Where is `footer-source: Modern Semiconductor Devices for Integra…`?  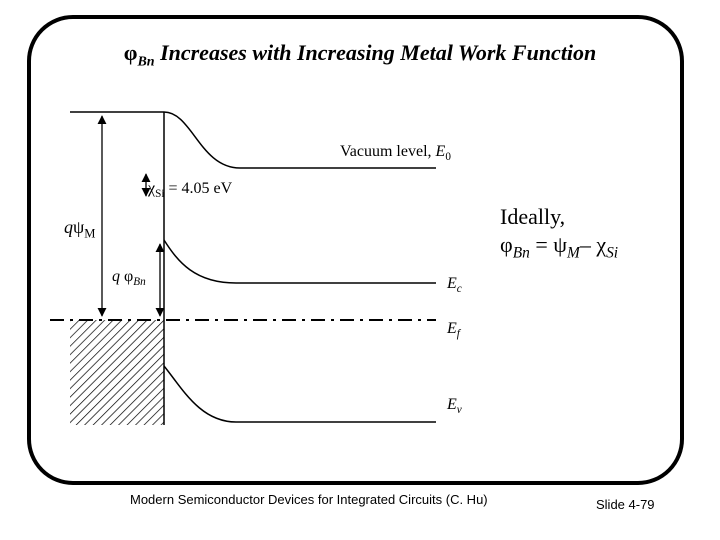
footer-source: Modern Semiconductor Devices for Integra… is located at coordinates (309, 499).